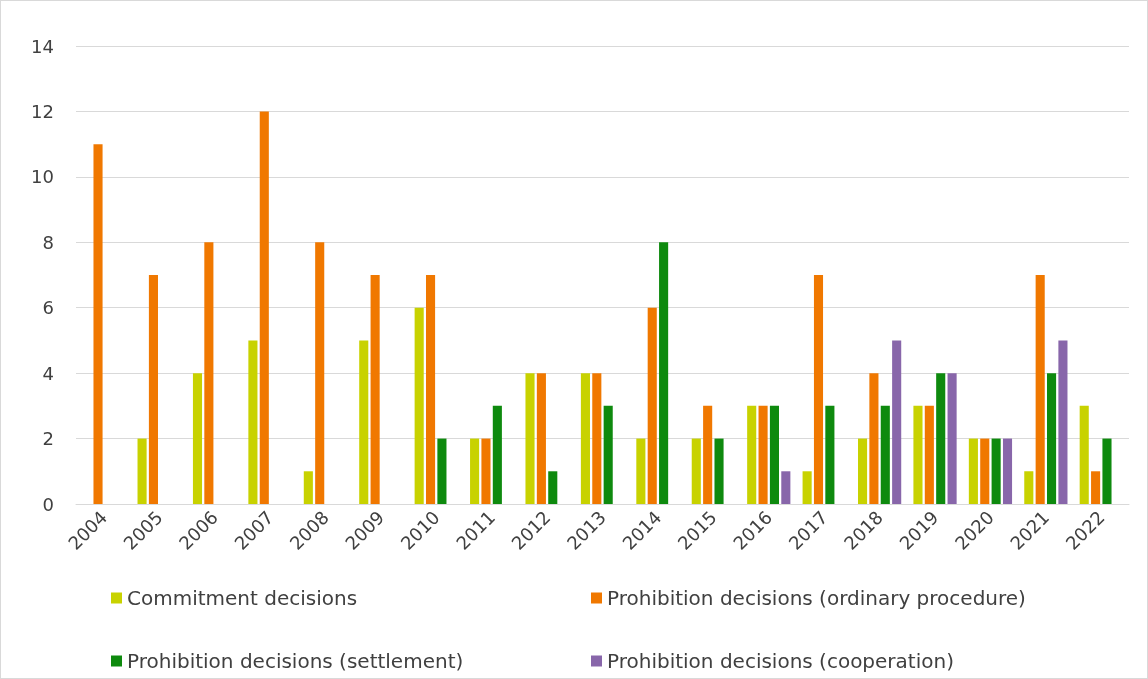 The image size is (1148, 679). I want to click on legend-label: Prohibition decisions (cooperation), so click(780, 661).